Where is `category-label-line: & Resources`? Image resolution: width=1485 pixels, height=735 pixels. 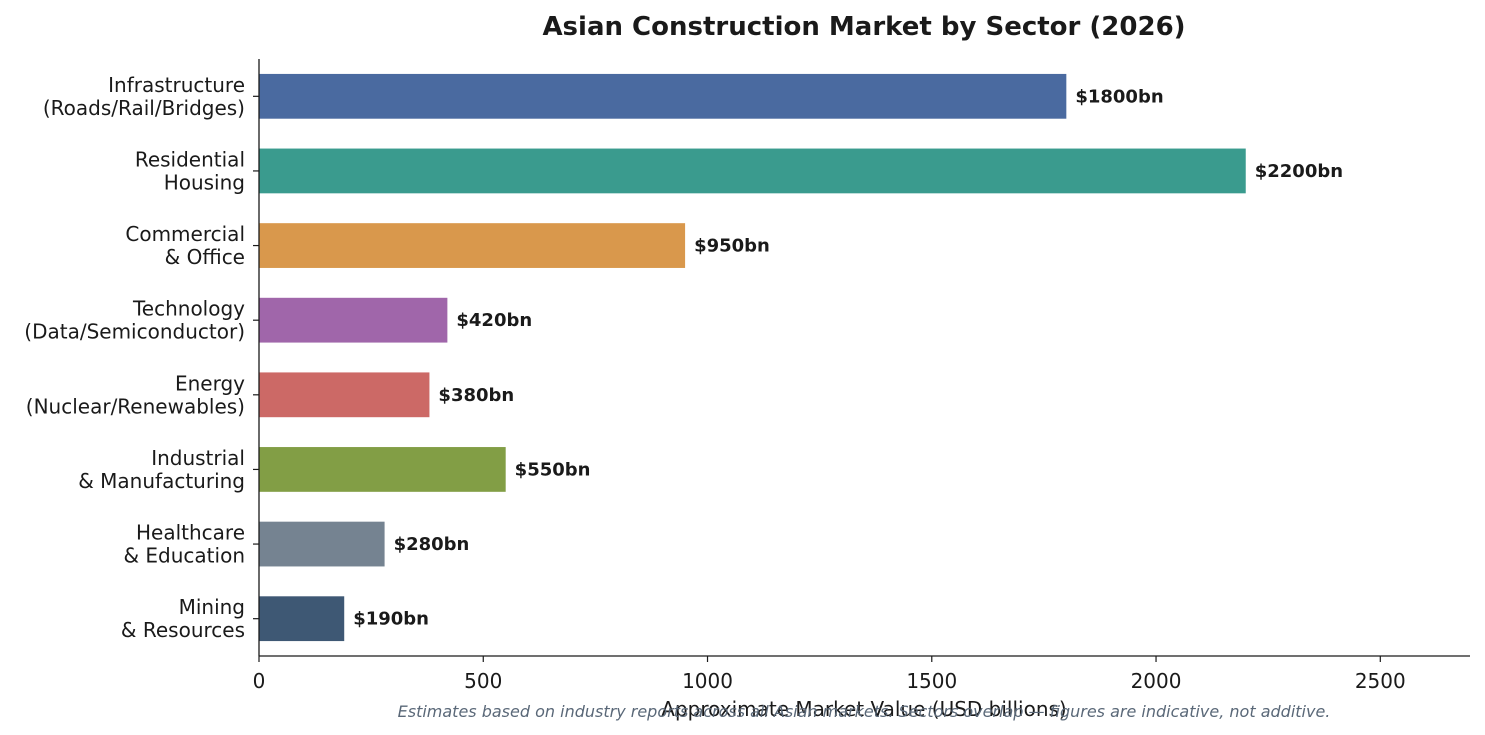 category-label-line: & Resources is located at coordinates (183, 630).